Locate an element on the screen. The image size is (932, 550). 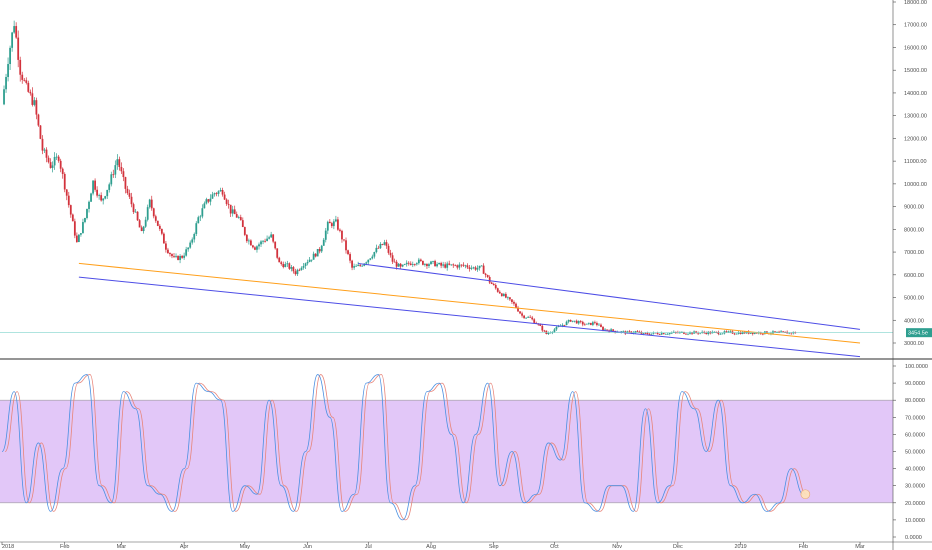
y-tick-label: 17000.00 is located at coordinates (915, 26).